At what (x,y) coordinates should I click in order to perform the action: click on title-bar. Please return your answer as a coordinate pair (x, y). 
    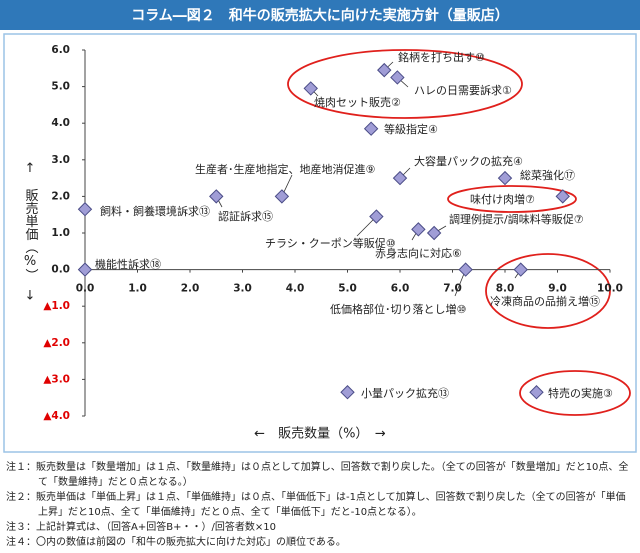
    Looking at the image, I should click on (320, 15).